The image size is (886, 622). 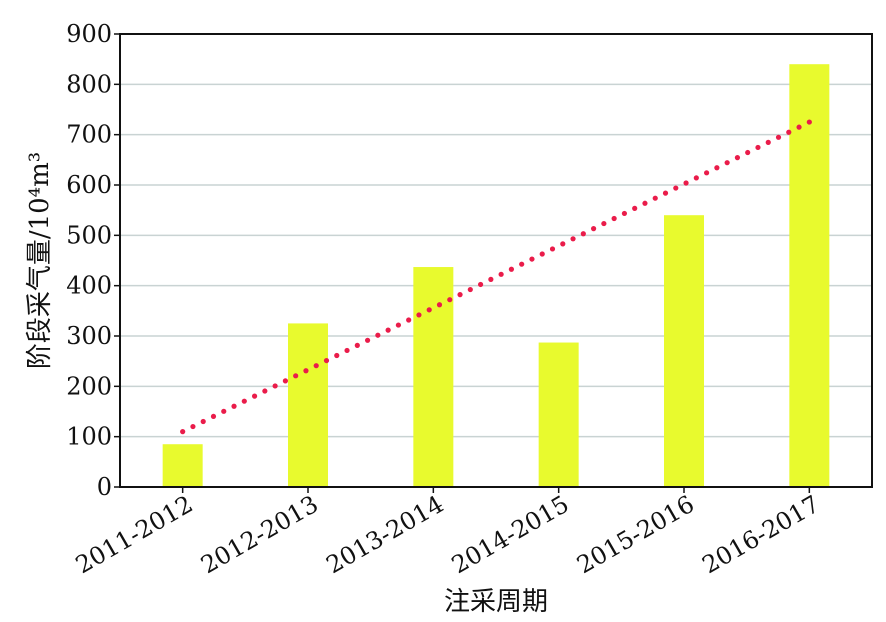 I want to click on y-tick-label: 800, so click(x=89, y=84).